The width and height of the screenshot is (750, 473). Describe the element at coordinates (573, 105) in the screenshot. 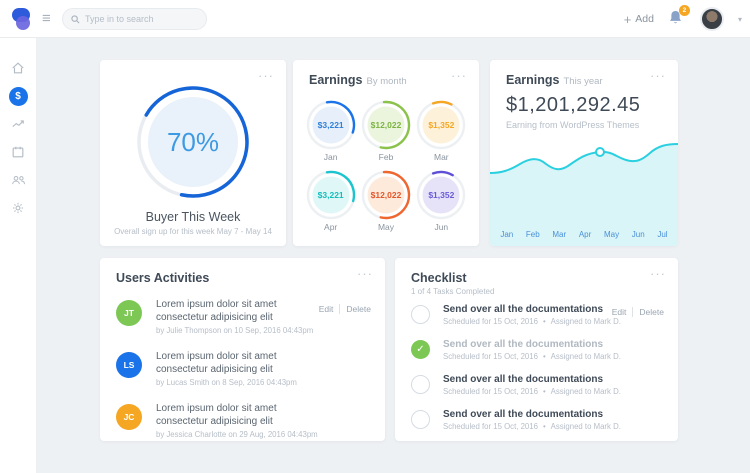

I see `earnings-year-amount: $1,201,292.45` at that location.